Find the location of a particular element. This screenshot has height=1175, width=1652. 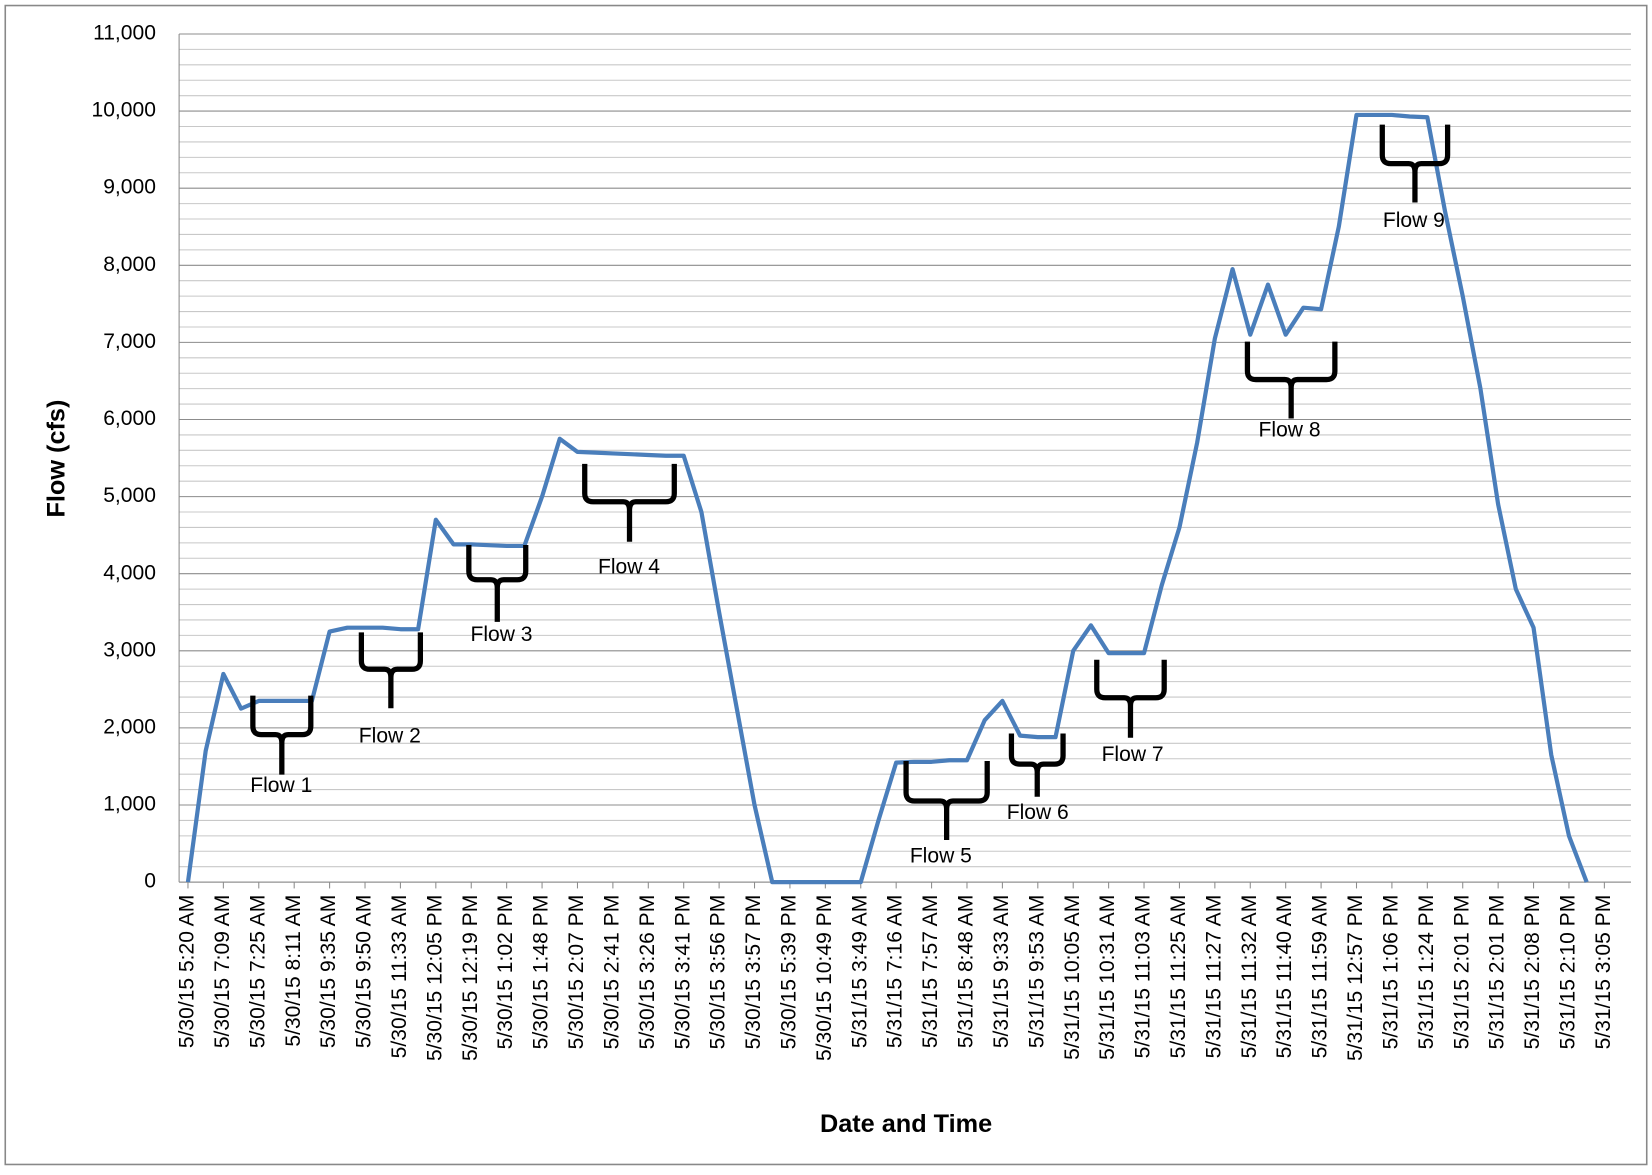

x-tick-label: 5/30/15 9:50 AM is located at coordinates (364, 971).